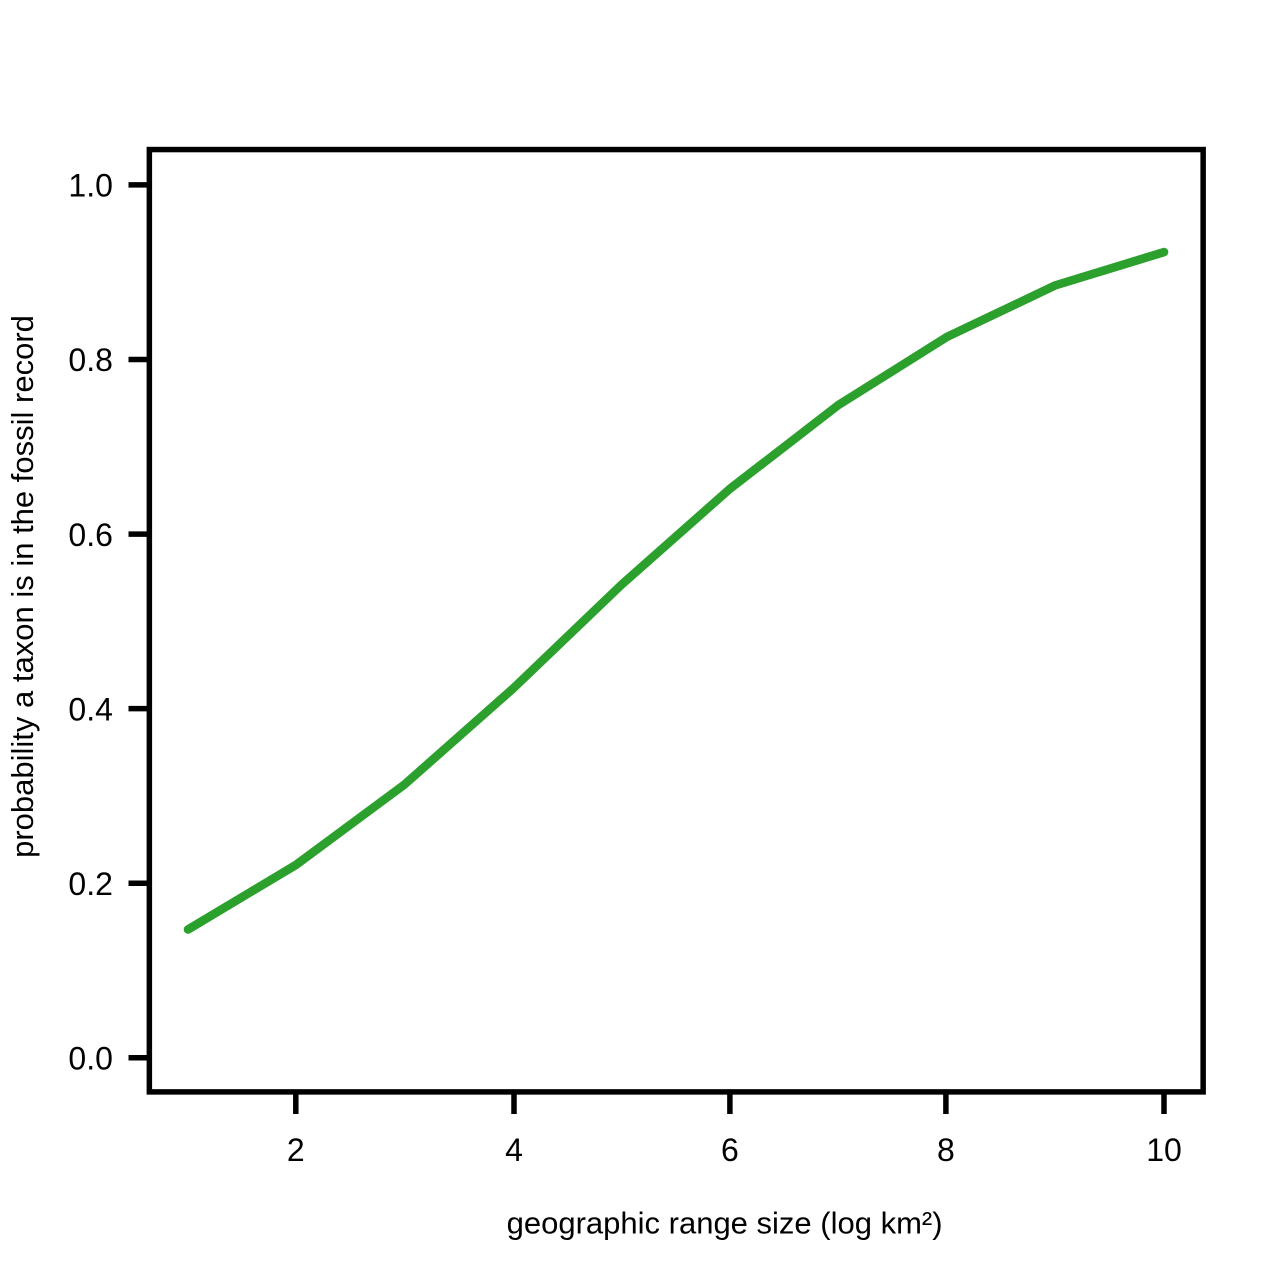  I want to click on svg-text: 0.8, so click(90, 360).